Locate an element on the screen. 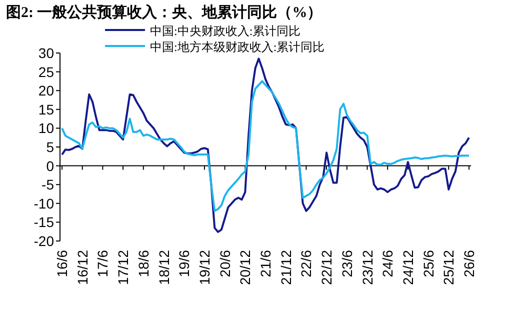 The image size is (510, 329). y-tick-label: 30 is located at coordinates (46, 53).